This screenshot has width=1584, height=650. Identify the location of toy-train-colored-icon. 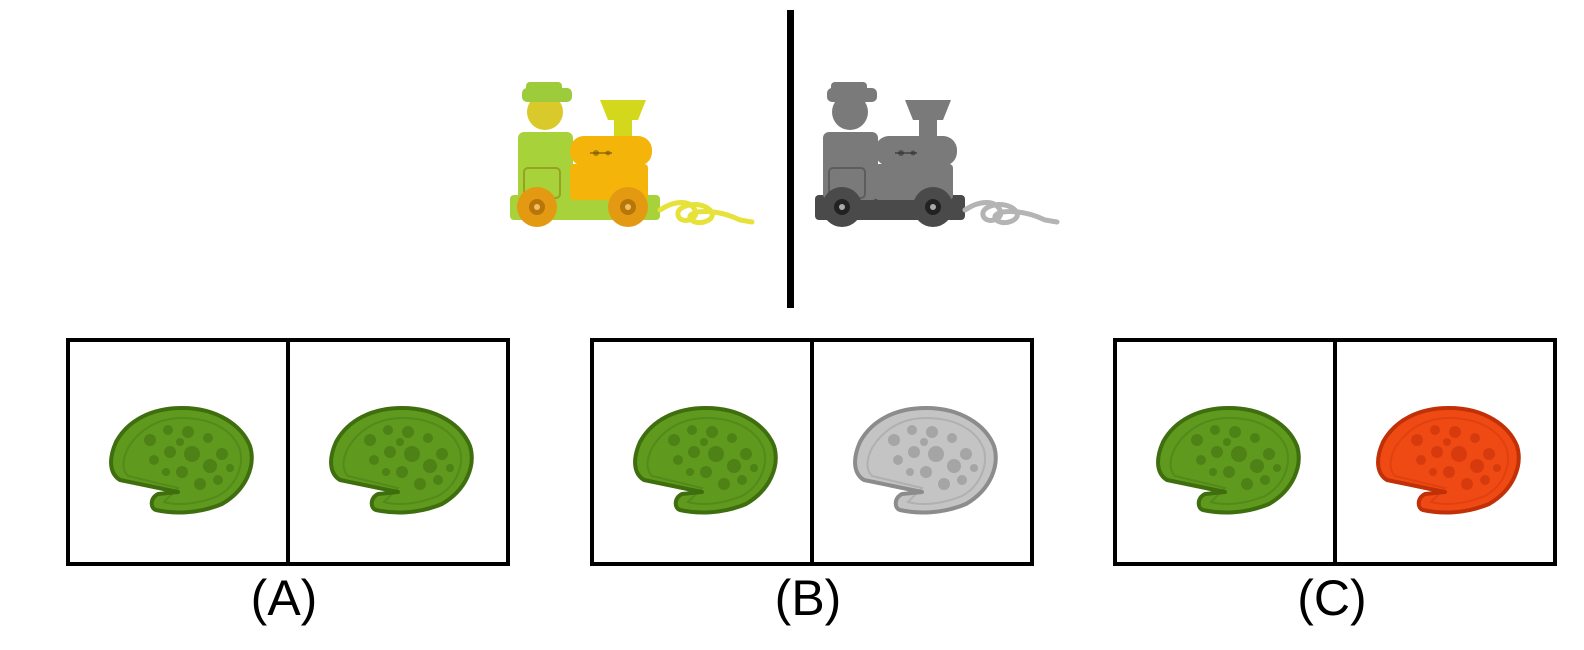
(632, 154).